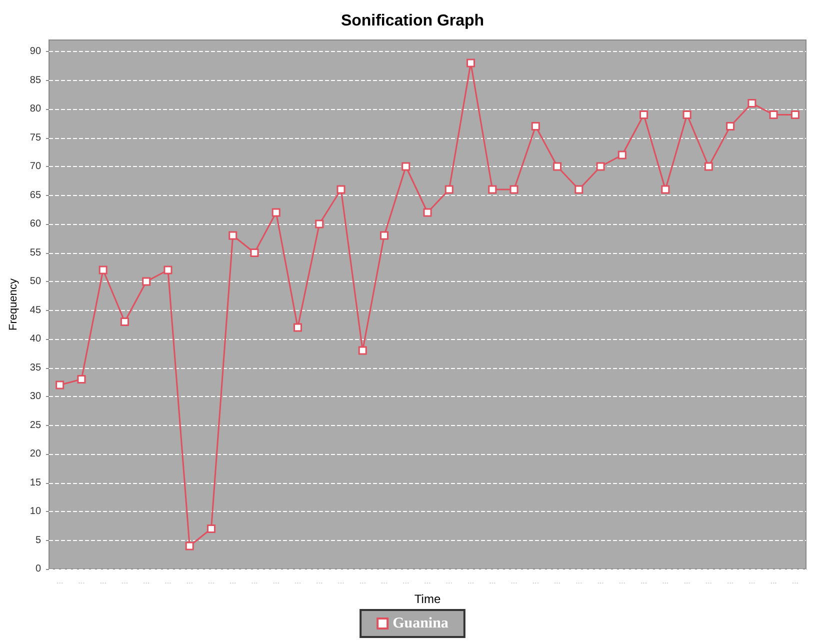  Describe the element at coordinates (36, 482) in the screenshot. I see `y-tick-label: 15` at that location.